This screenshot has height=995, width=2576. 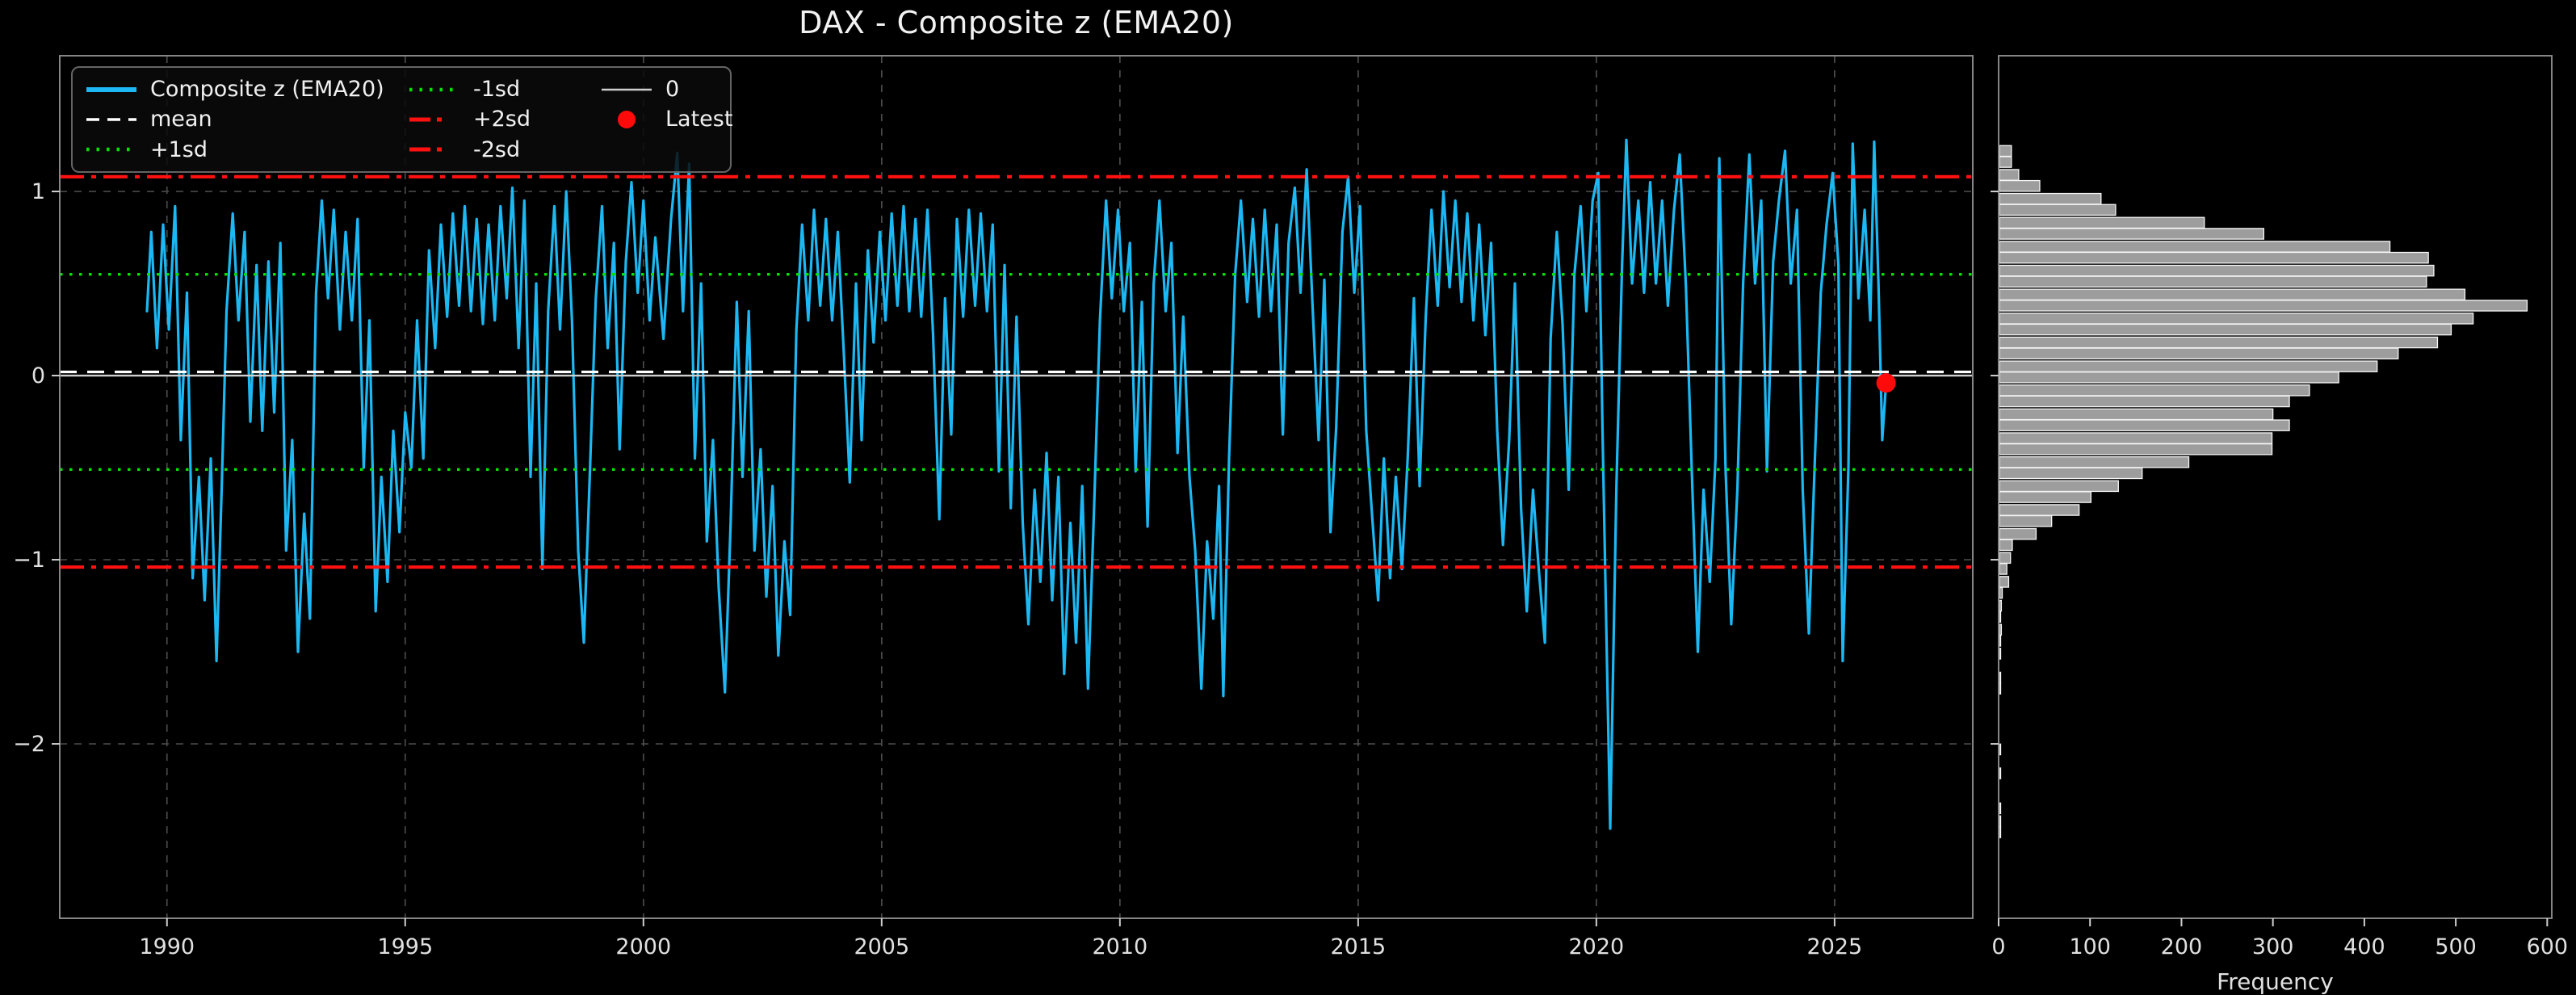 What do you see at coordinates (2364, 947) in the screenshot?
I see `hist-x-tick-label: 400` at bounding box center [2364, 947].